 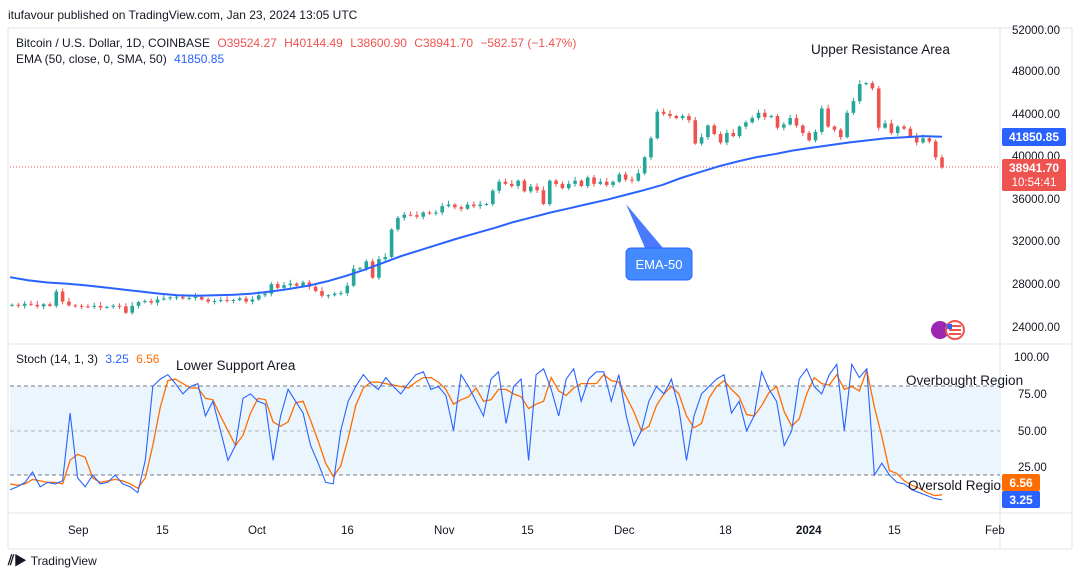 What do you see at coordinates (236, 365) in the screenshot?
I see `lower-support-label: Lower Support Area` at bounding box center [236, 365].